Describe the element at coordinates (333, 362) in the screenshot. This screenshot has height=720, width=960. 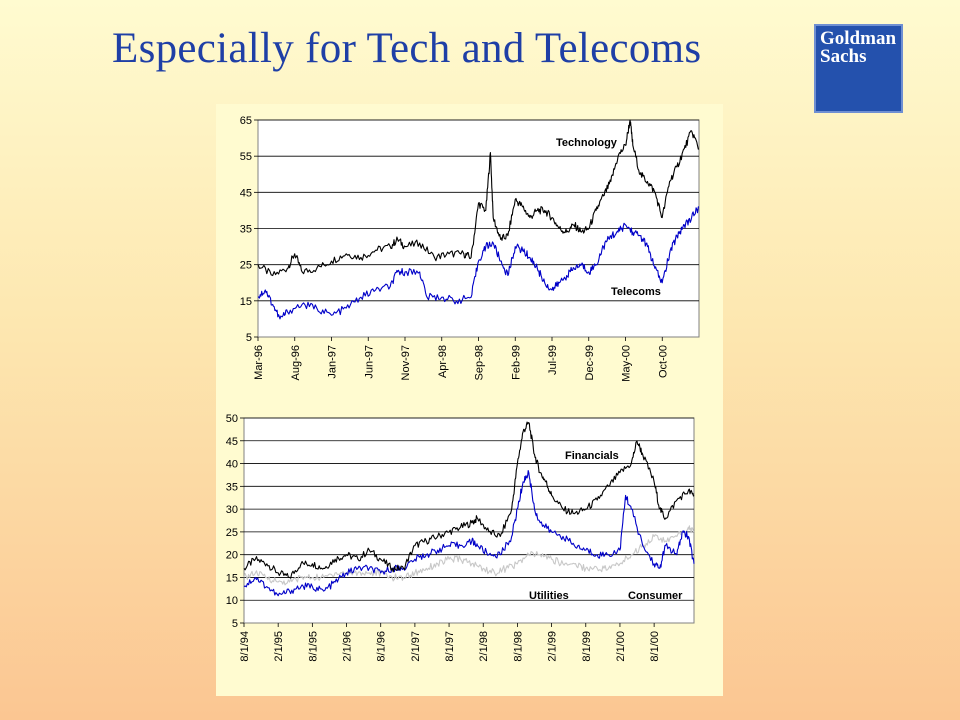
I see `tech-telecom-x-tick-label: Jan-97` at that location.